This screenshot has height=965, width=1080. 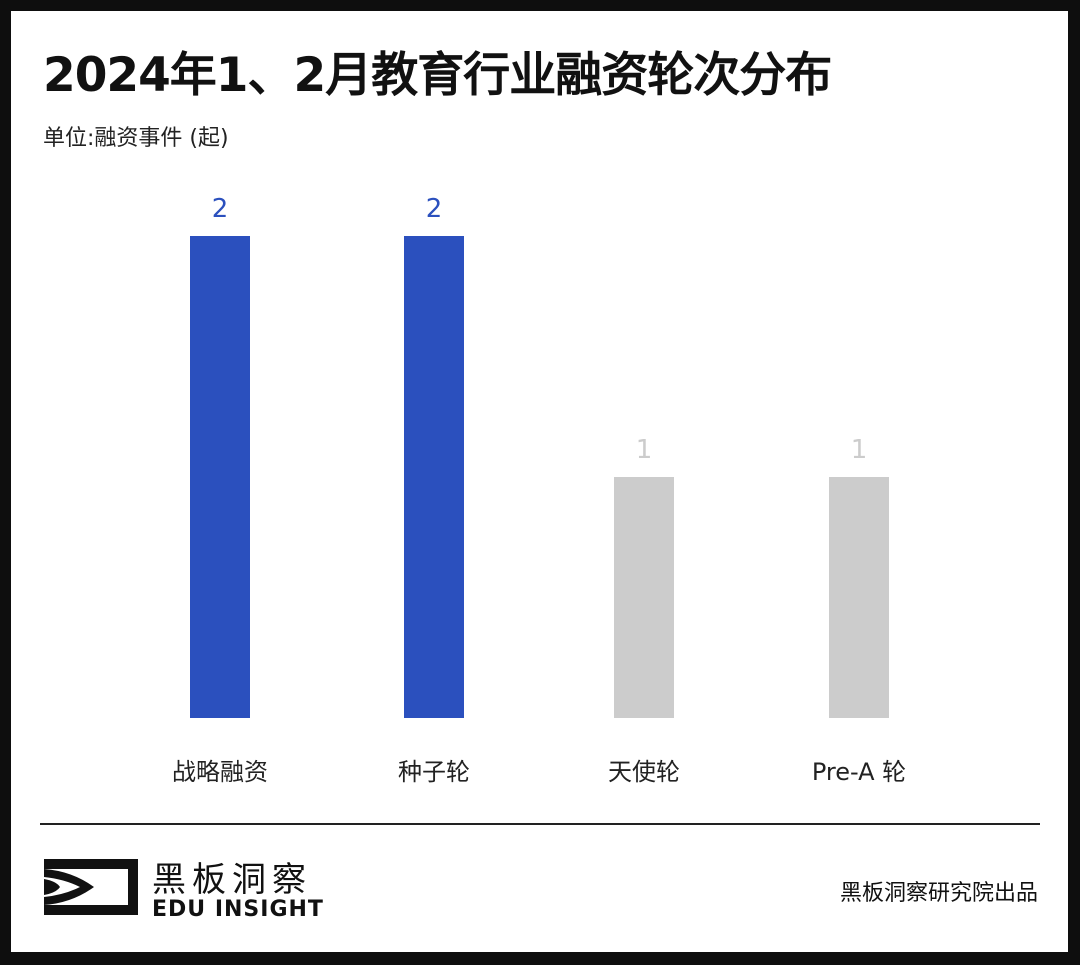 What do you see at coordinates (232, 880) in the screenshot?
I see `logo-chinese-text: 黑板洞察` at bounding box center [232, 880].